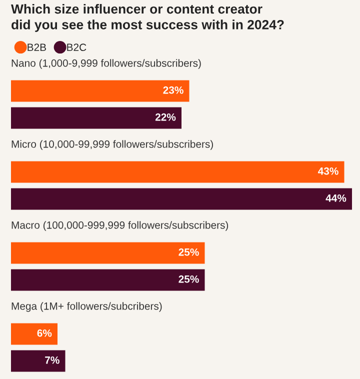  Describe the element at coordinates (87, 307) in the screenshot. I see `y-tick-label: Mega (1M+ followers/subcribers)` at that location.